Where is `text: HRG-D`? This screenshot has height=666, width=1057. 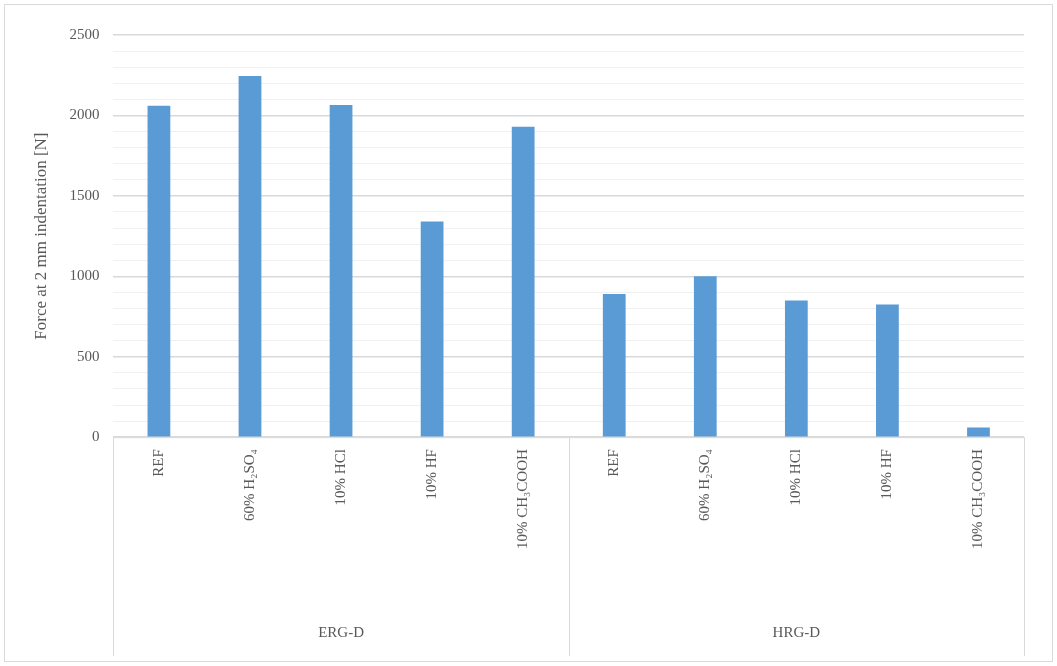 text: HRG-D is located at coordinates (796, 631).